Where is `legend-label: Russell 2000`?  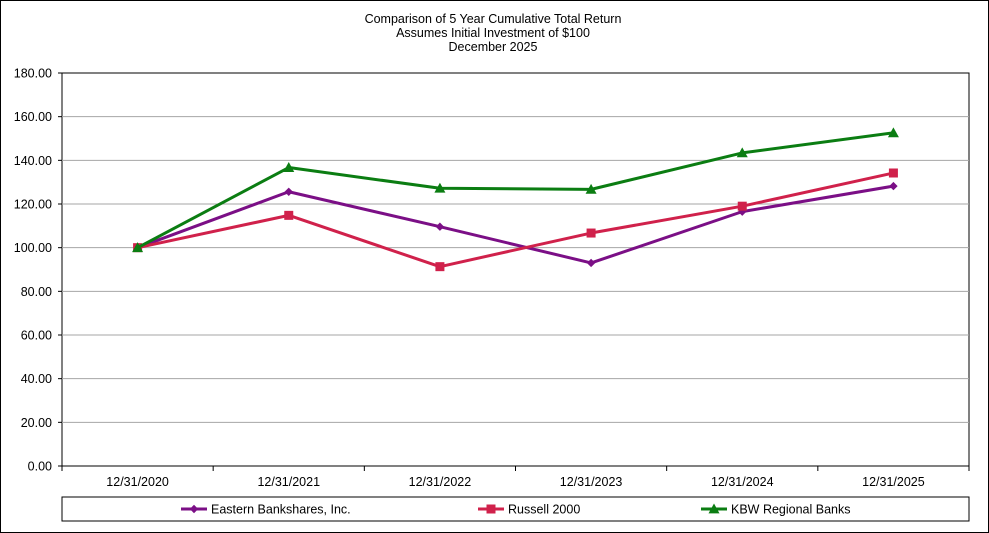 legend-label: Russell 2000 is located at coordinates (544, 510).